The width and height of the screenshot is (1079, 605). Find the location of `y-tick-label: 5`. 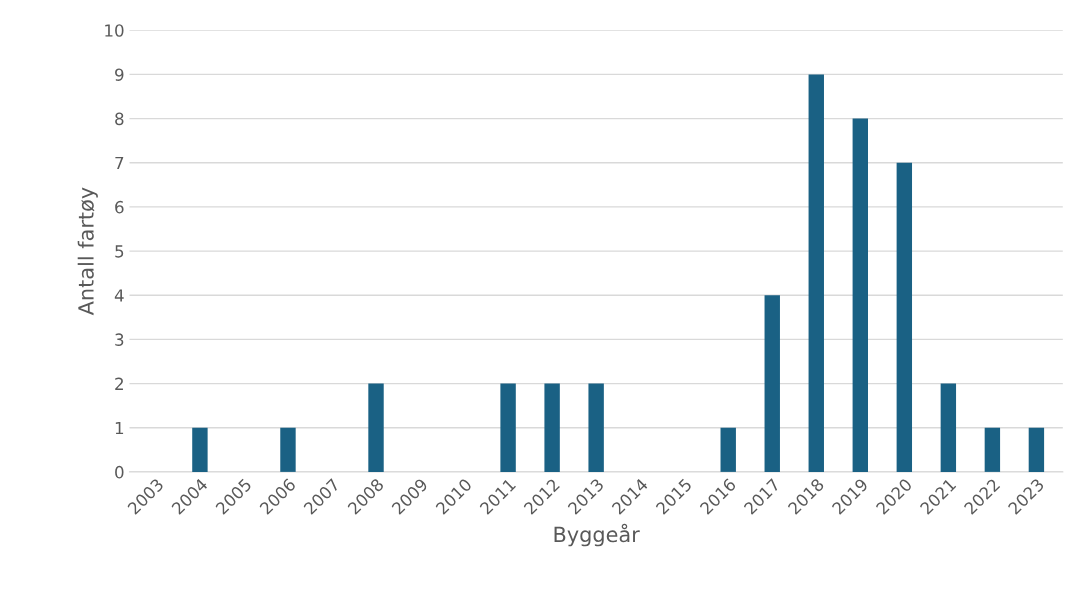

y-tick-label: 5 is located at coordinates (119, 251).